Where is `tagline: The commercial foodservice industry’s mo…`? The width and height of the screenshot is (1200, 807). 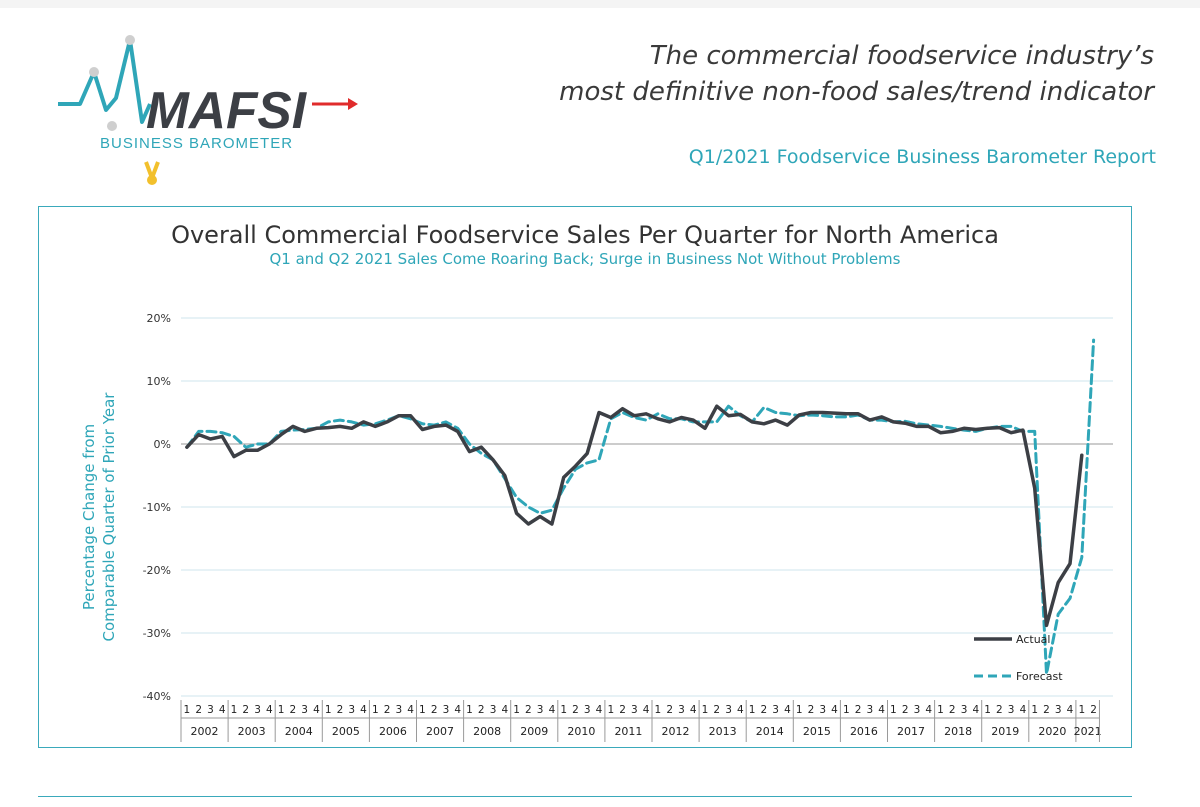
tagline: The commercial foodservice industry’s mo… is located at coordinates (794, 74).